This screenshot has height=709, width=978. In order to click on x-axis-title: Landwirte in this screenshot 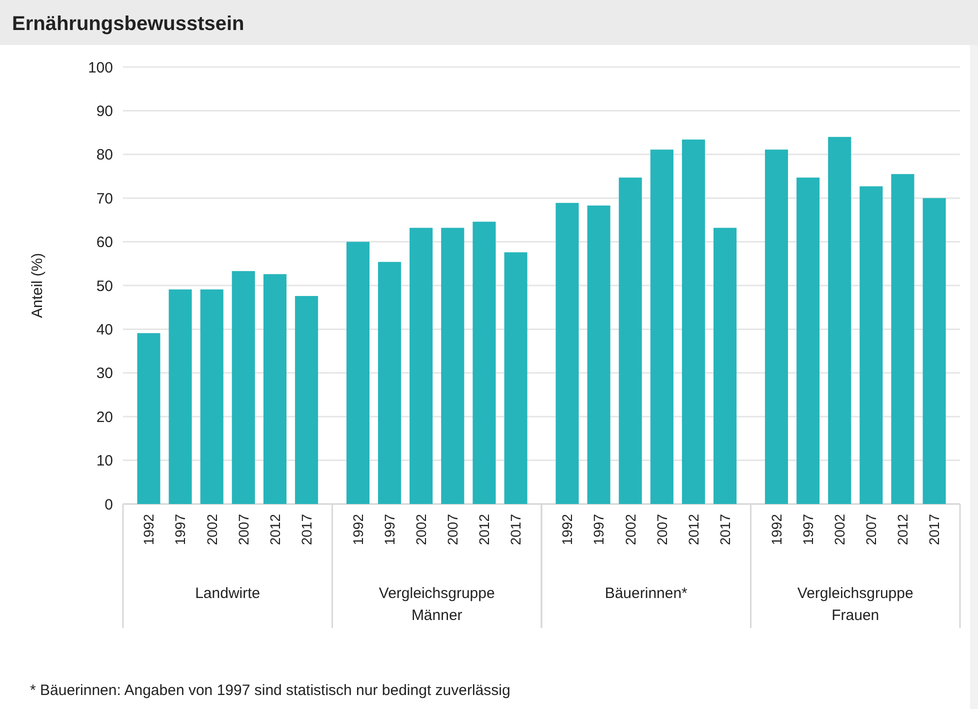, I will do `click(227, 593)`.